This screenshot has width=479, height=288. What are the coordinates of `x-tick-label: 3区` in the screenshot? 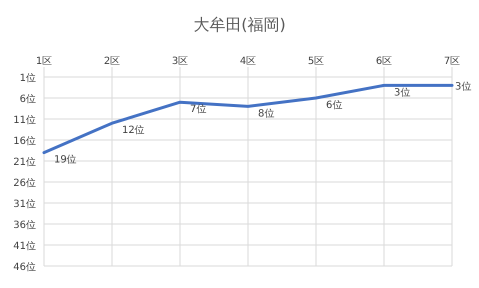 It's located at (180, 61).